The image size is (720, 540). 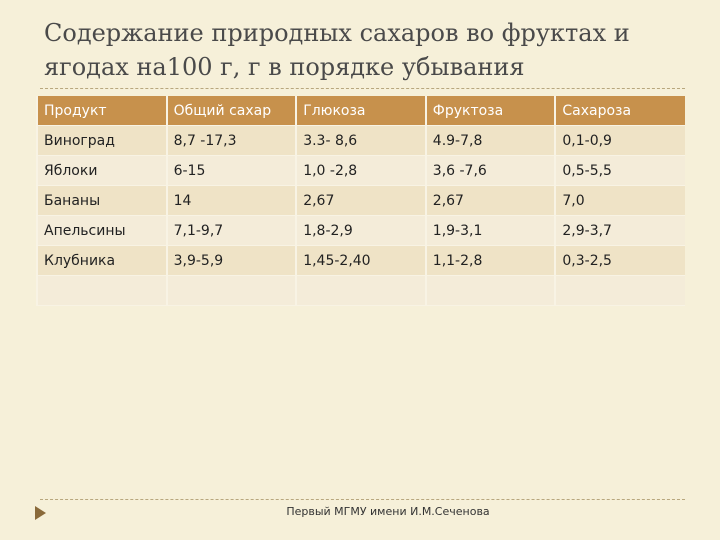 I want to click on column-header: Продукт, so click(x=101, y=111).